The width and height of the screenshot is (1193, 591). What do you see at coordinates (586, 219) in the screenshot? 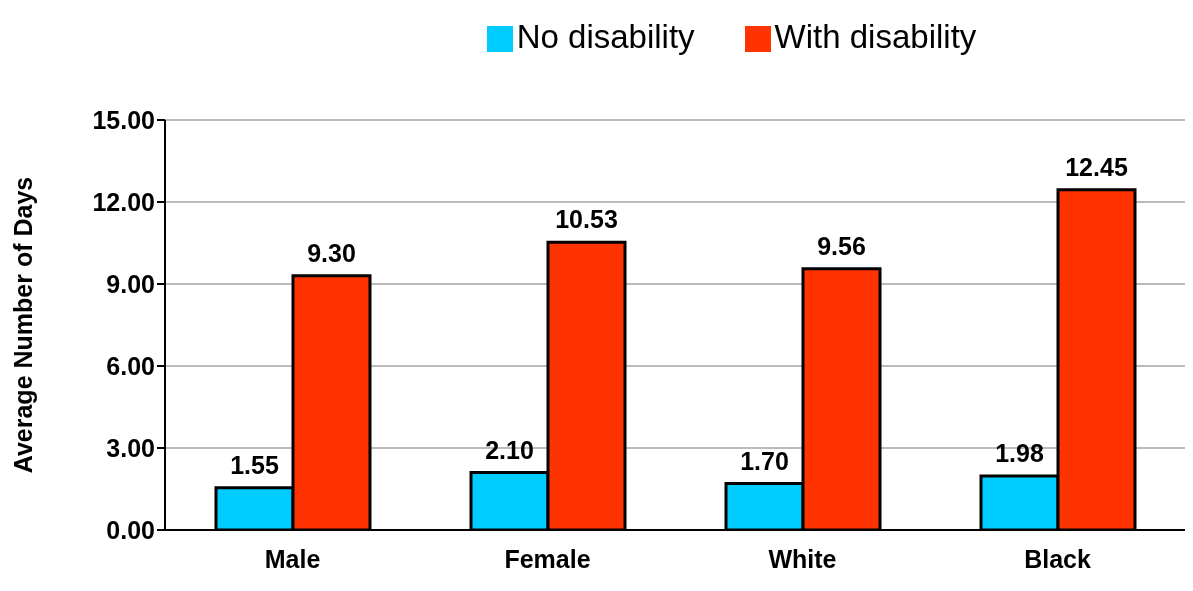
I see `data-label: 10.53` at bounding box center [586, 219].